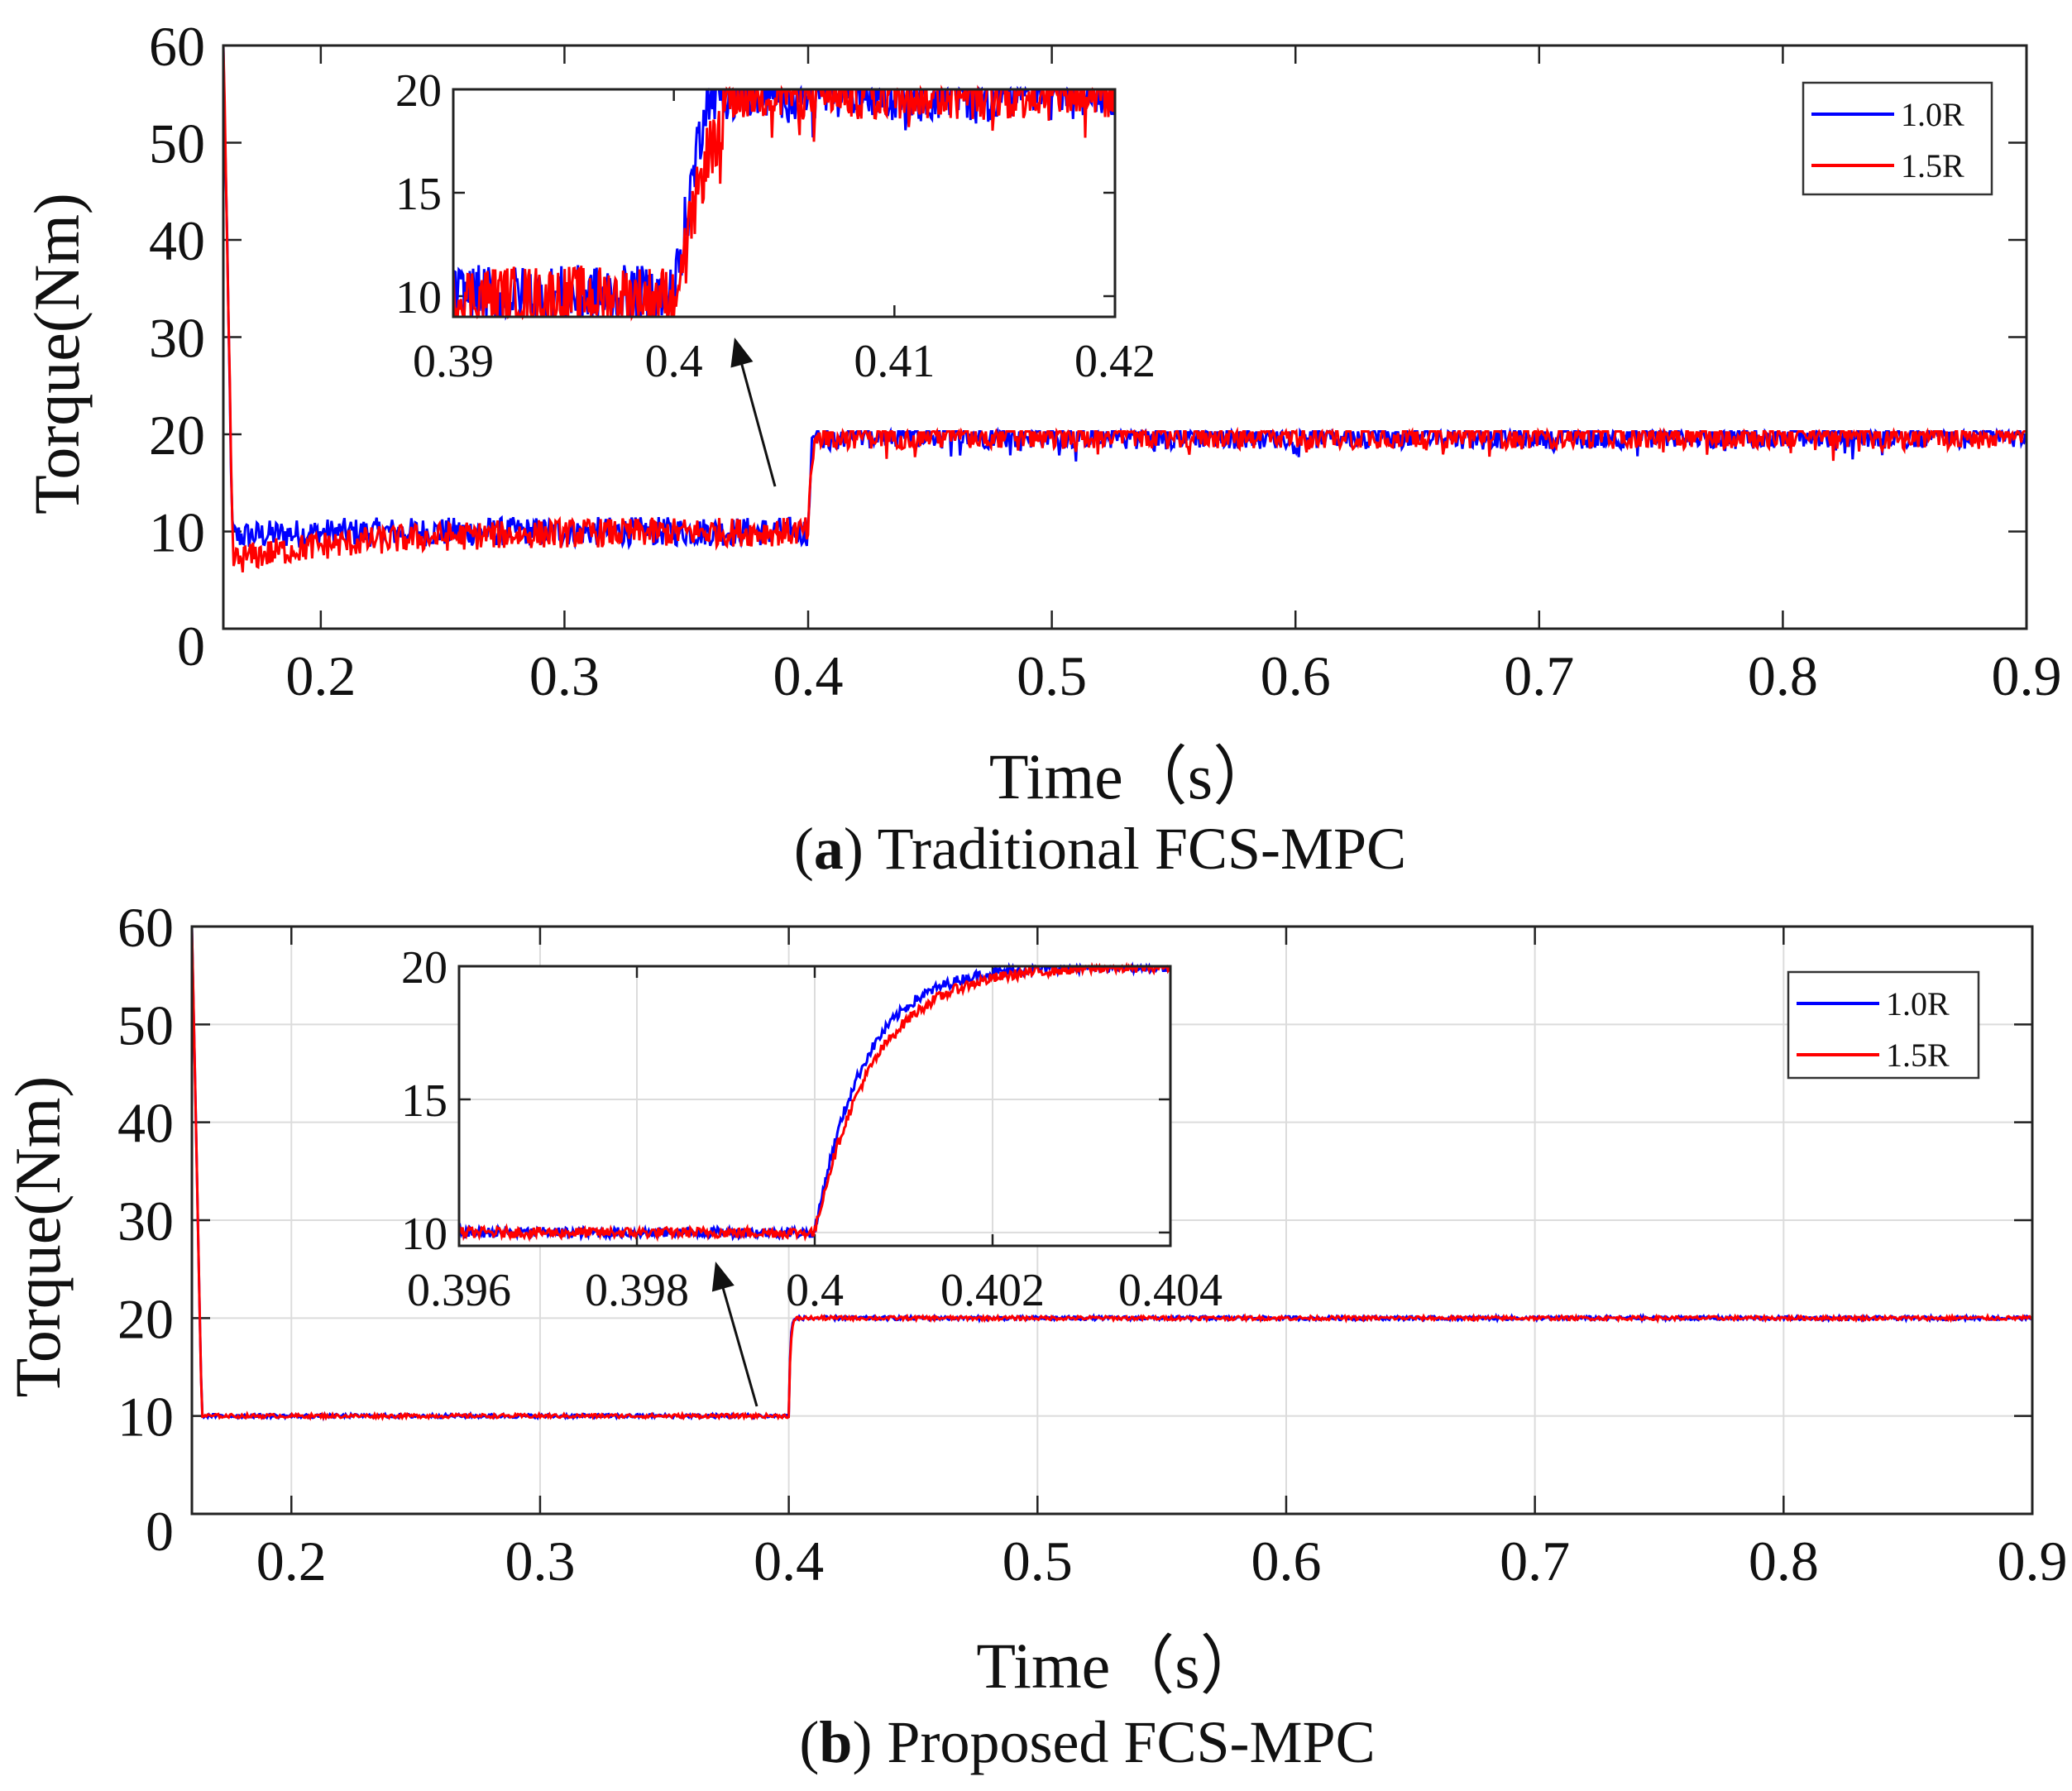  Describe the element at coordinates (1115, 361) in the screenshot. I see `inset-x-tick-label: 0.42` at that location.